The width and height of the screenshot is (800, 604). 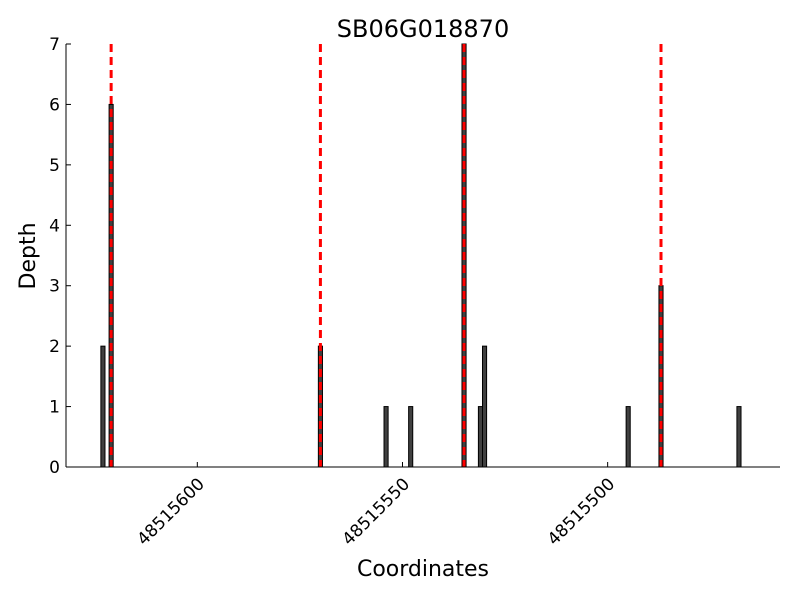 What do you see at coordinates (171, 511) in the screenshot?
I see `x-tick-label: 48515600` at bounding box center [171, 511].